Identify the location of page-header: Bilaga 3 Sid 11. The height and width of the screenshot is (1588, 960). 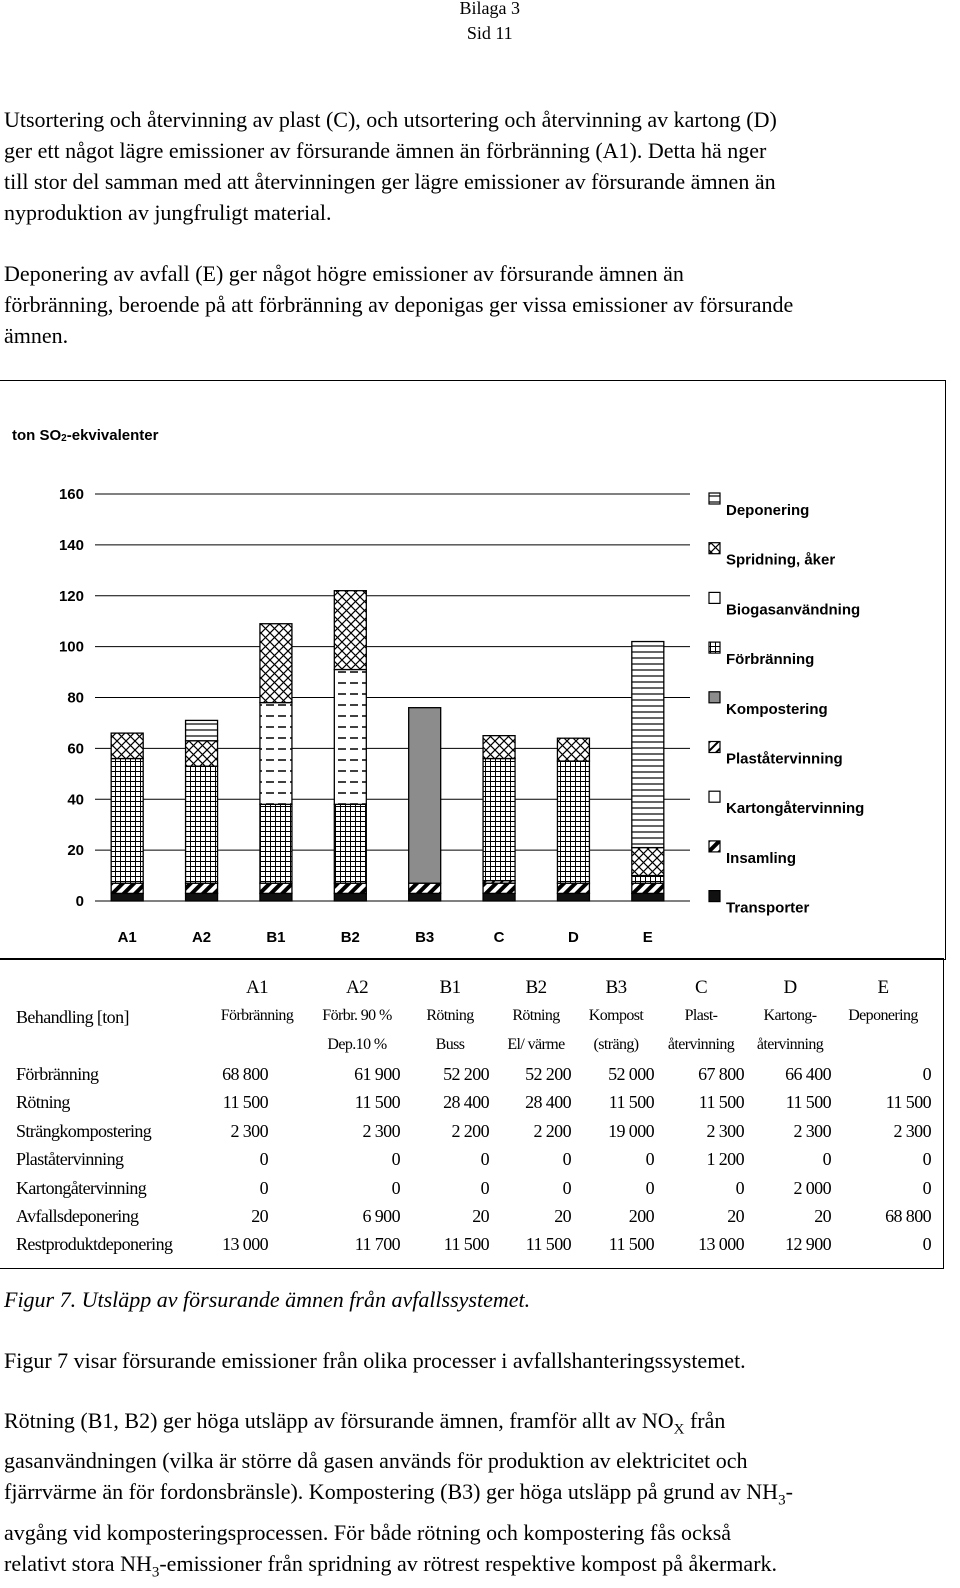
(490, 23).